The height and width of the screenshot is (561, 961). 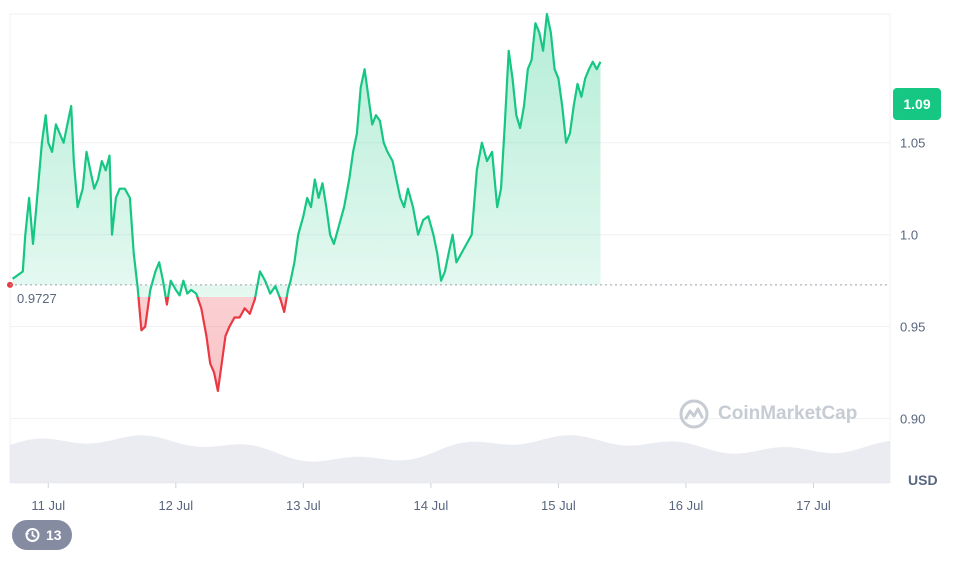 I want to click on volume-area, so click(x=450, y=459).